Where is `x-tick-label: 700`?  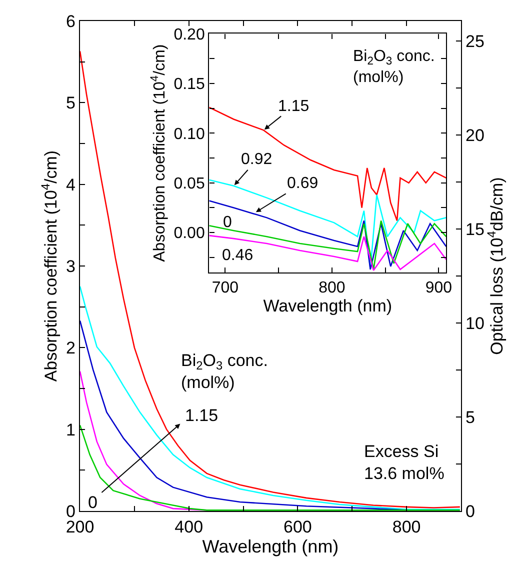 x-tick-label: 700 is located at coordinates (225, 288).